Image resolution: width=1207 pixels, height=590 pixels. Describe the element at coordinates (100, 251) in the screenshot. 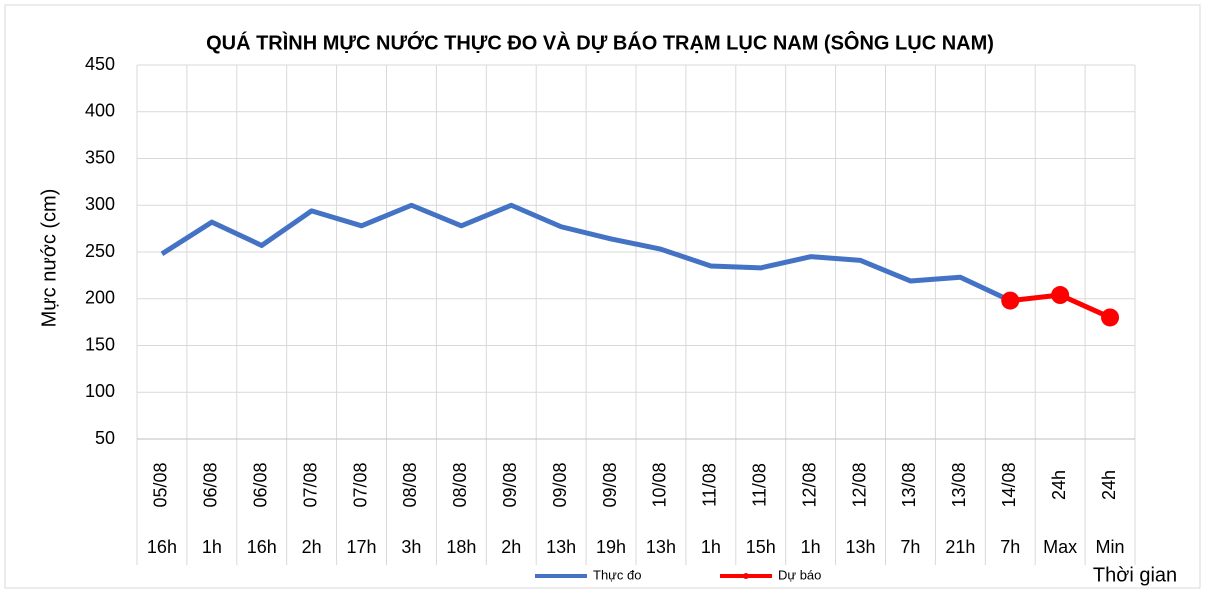

I see `y-tick-label: 250` at that location.